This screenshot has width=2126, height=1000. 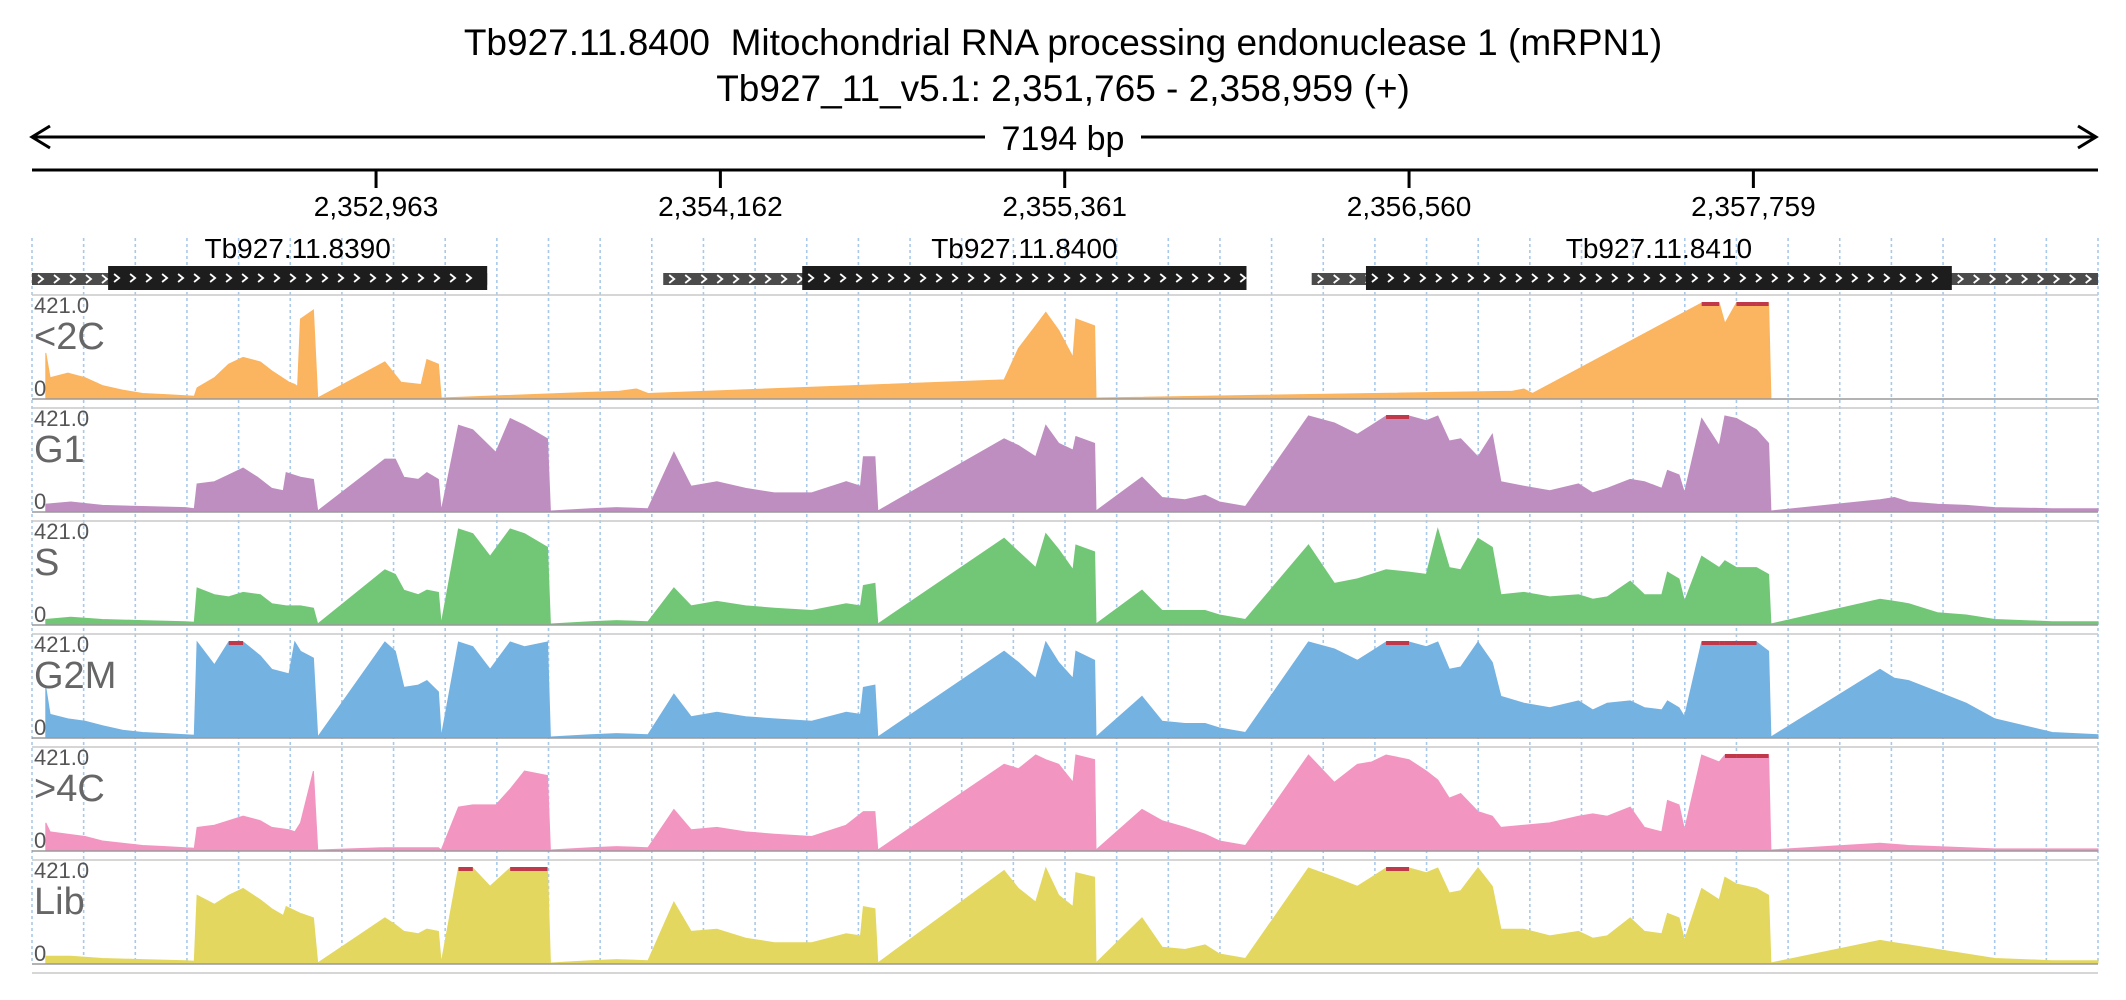 What do you see at coordinates (720, 206) in the screenshot?
I see `axis-tick-label: 2,354,162` at bounding box center [720, 206].